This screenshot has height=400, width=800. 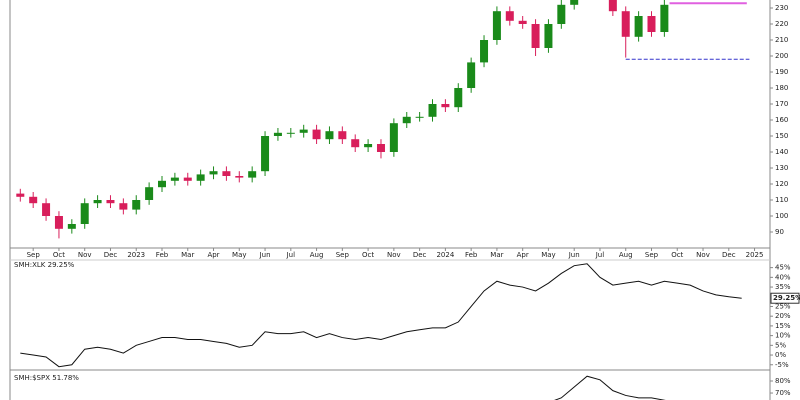 What do you see at coordinates (781, 24) in the screenshot?
I see `y-tick-label: 220` at bounding box center [781, 24].